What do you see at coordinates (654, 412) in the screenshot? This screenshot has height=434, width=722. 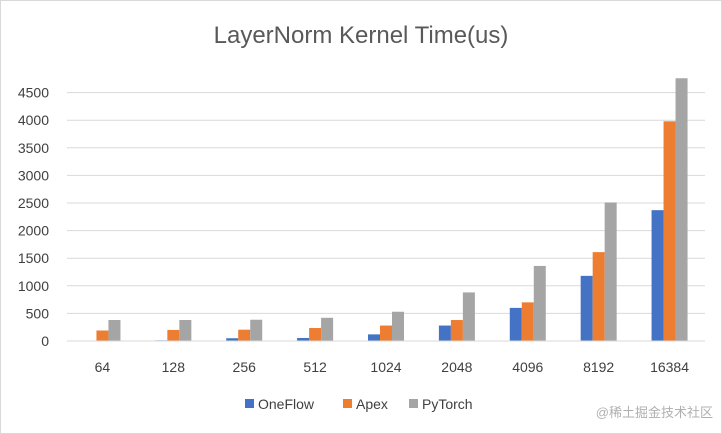 I see `watermark: @稀土掘金技术社区` at bounding box center [654, 412].